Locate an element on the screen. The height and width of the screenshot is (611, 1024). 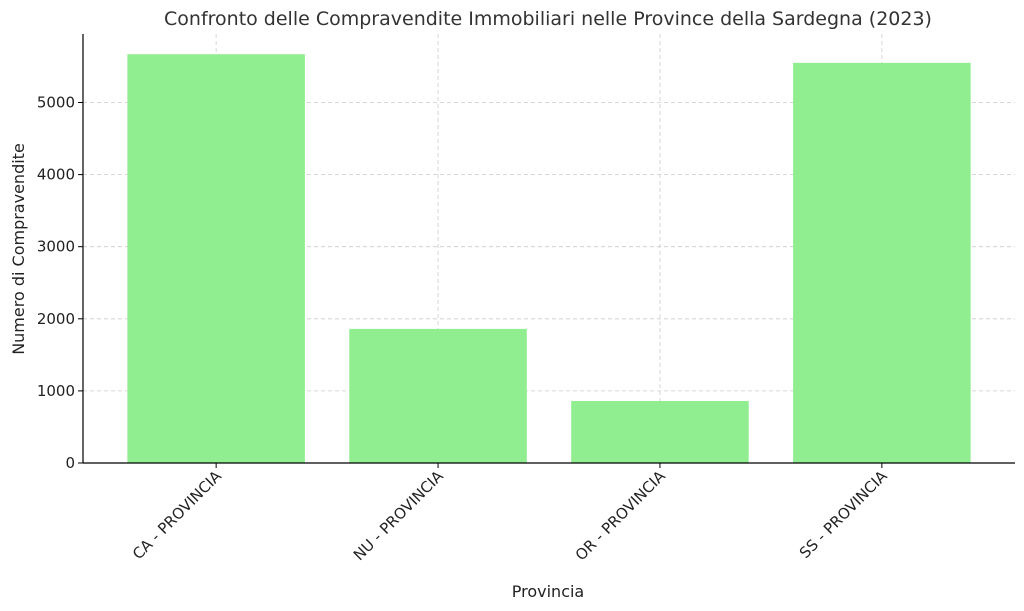
bar-ss is located at coordinates (882, 263).